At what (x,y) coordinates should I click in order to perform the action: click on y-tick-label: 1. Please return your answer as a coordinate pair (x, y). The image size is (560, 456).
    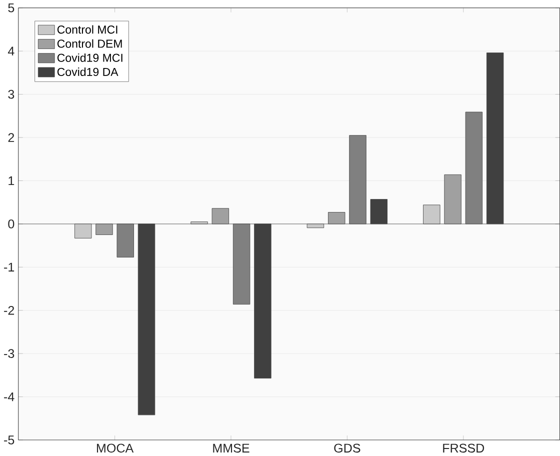
    Looking at the image, I should click on (11, 181).